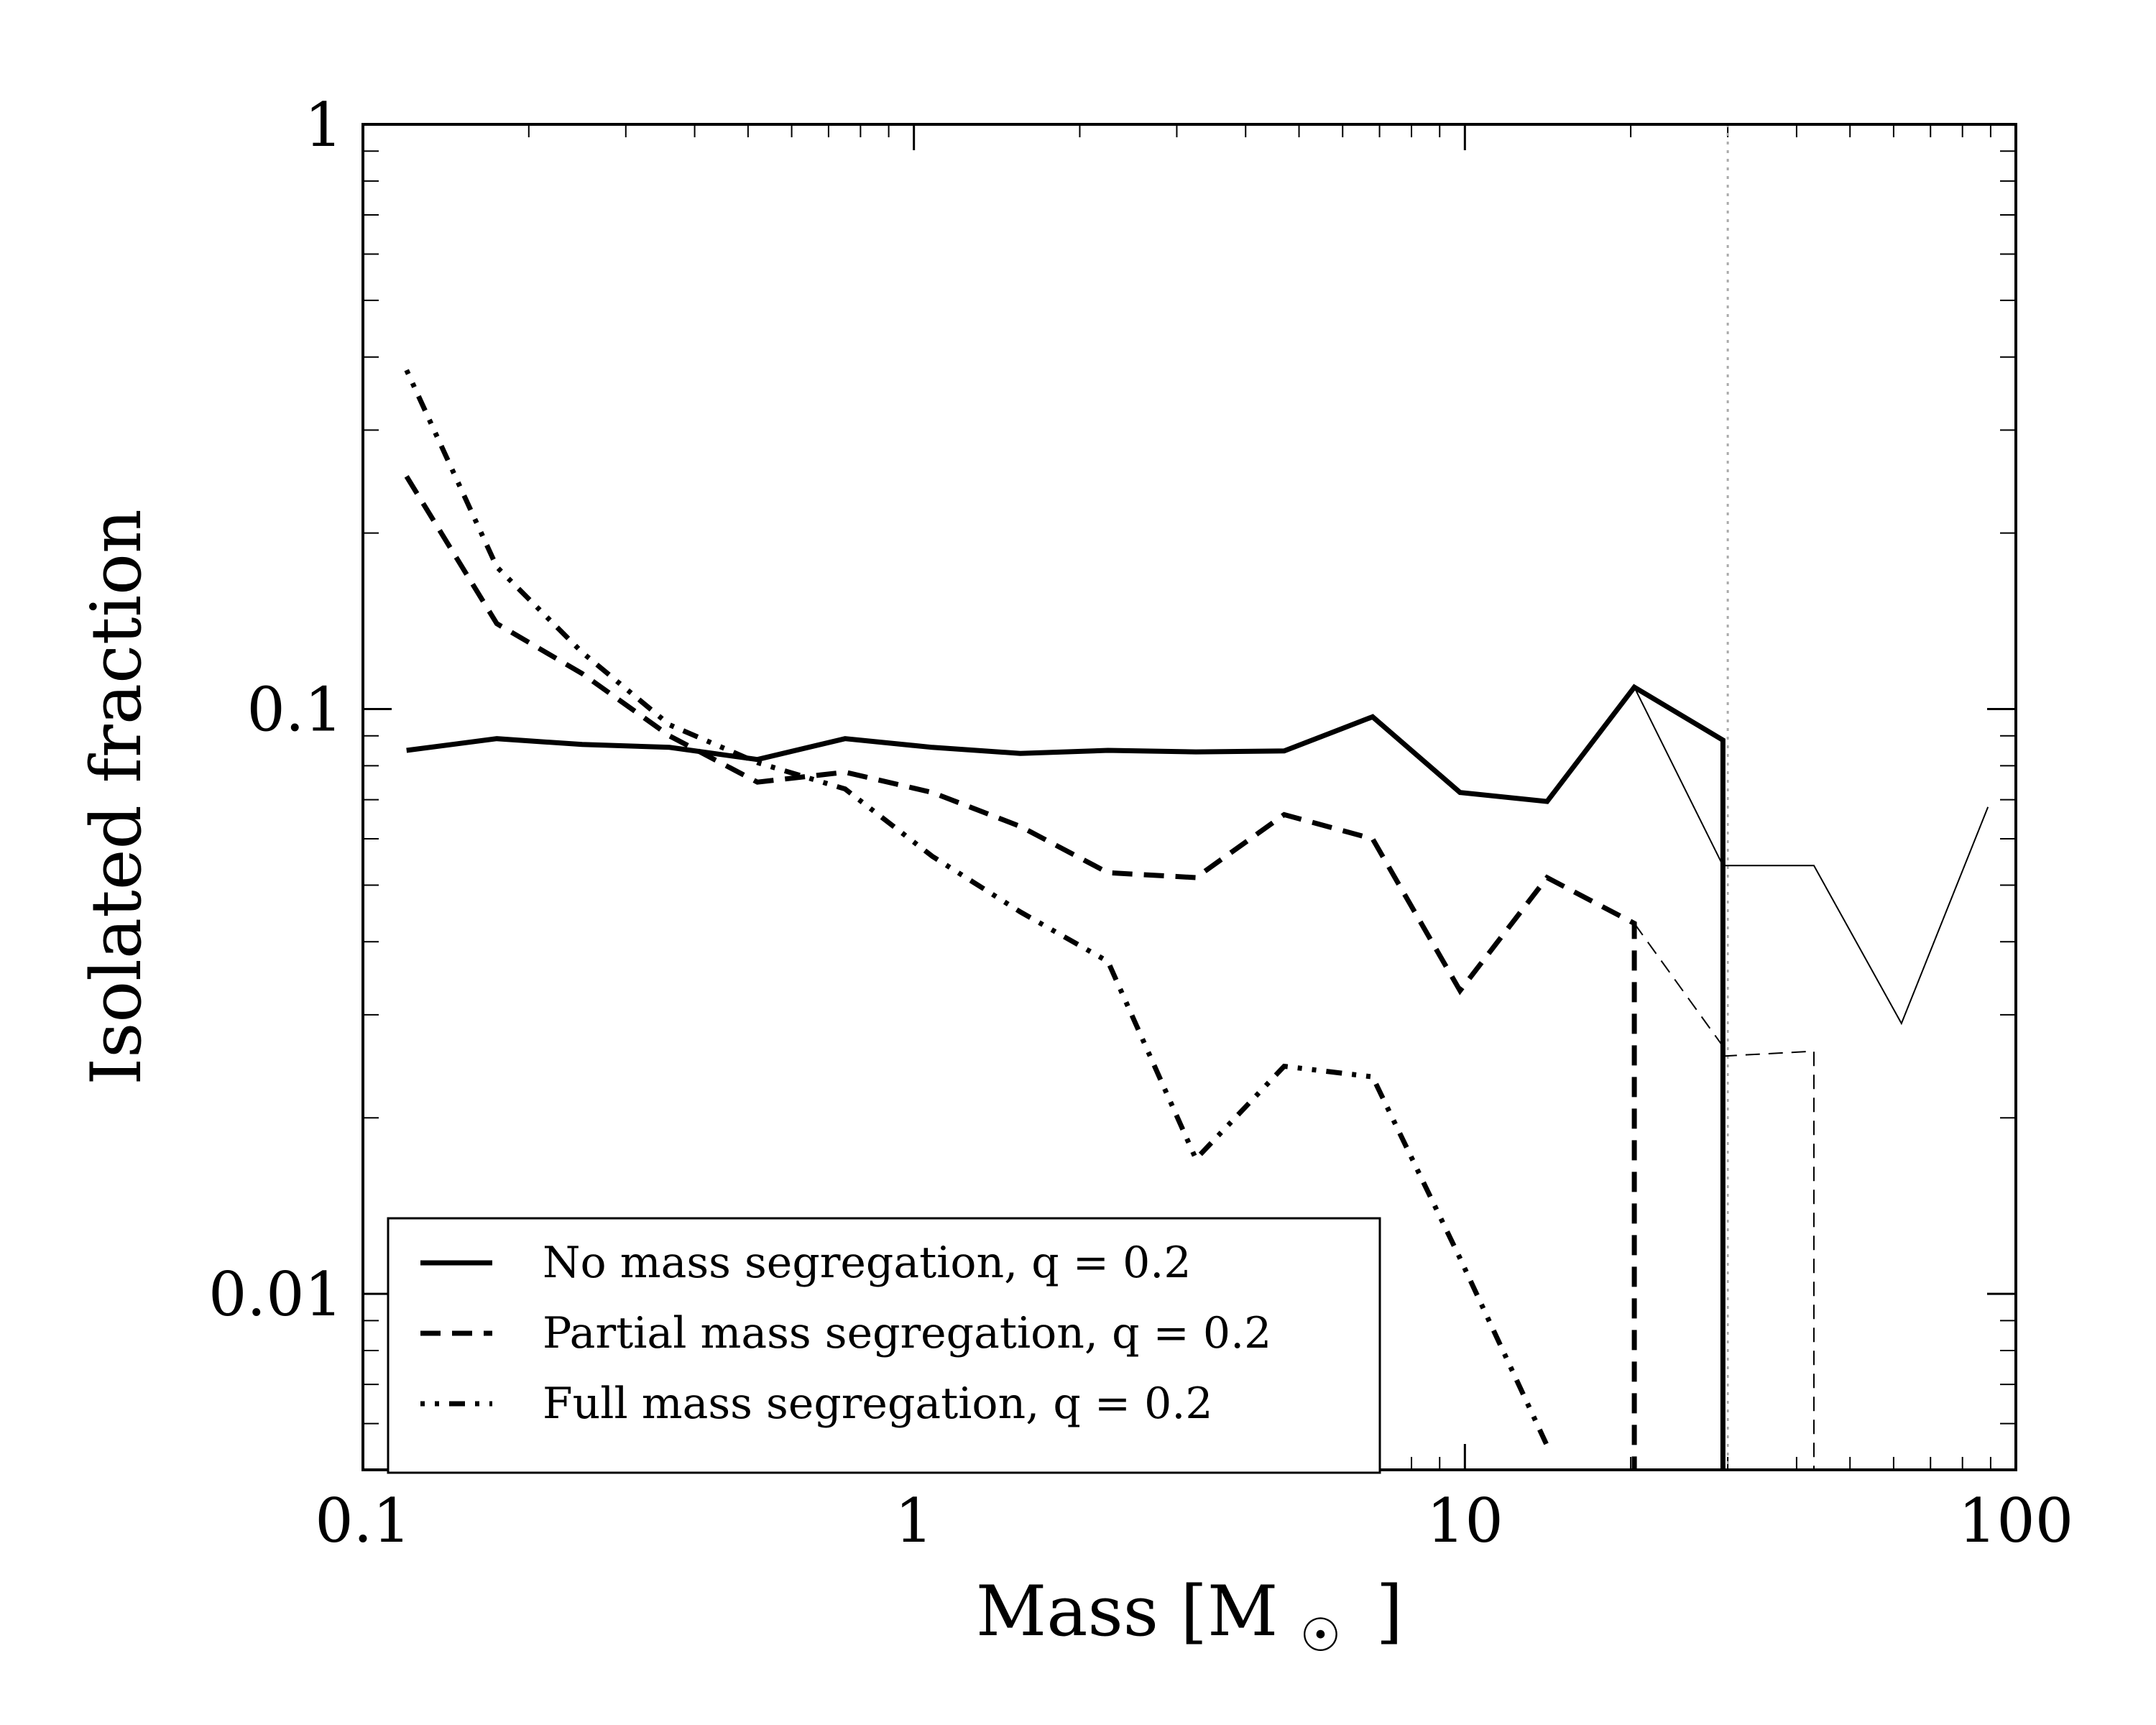 The image size is (2156, 1725). I want to click on x-tick-label: 100, so click(2016, 1521).